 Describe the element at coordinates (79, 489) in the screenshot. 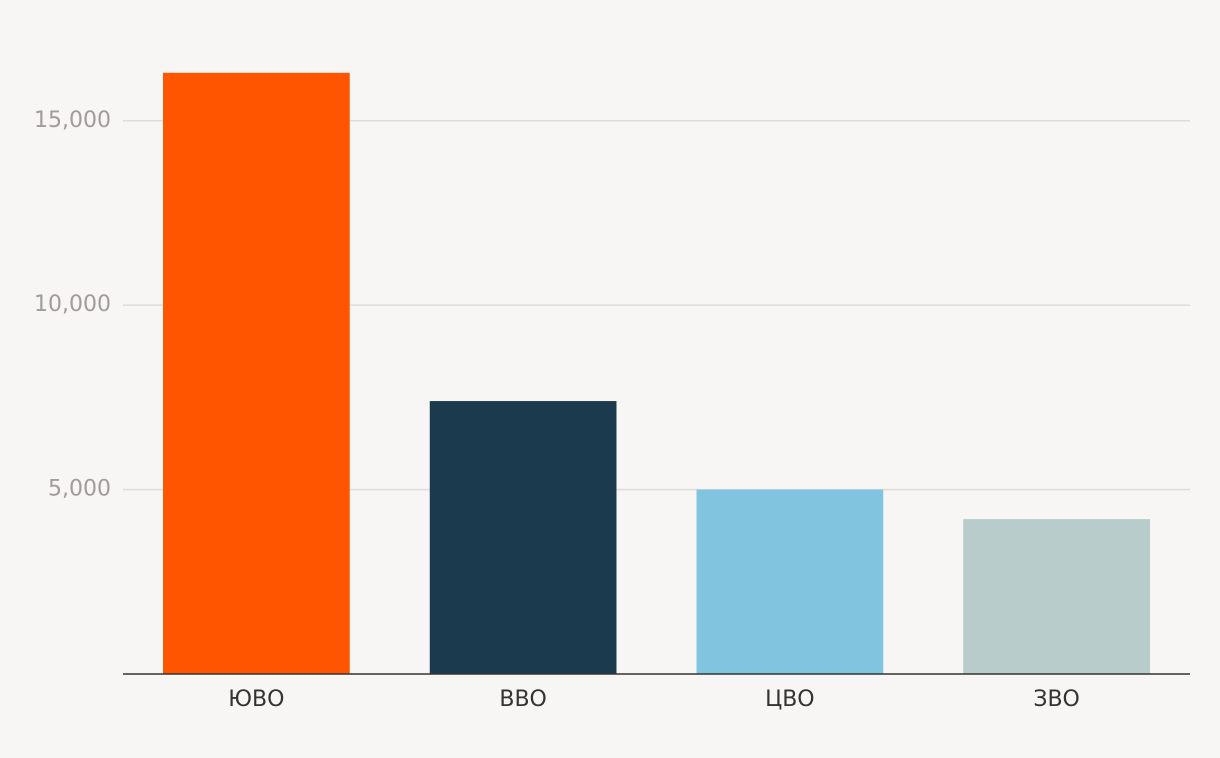

I see `y-tick-label: 5,000` at that location.